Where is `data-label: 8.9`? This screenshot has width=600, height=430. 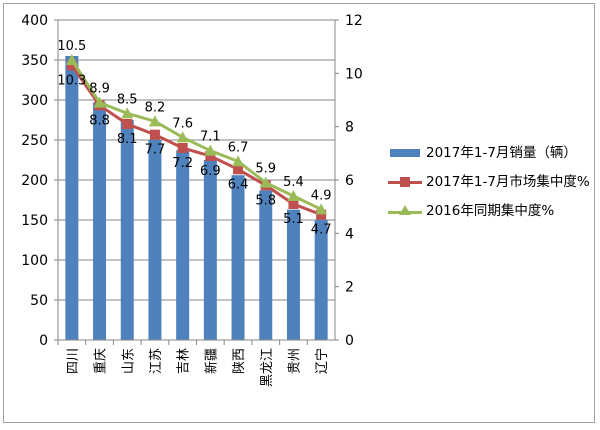
data-label: 8.9 is located at coordinates (99, 89).